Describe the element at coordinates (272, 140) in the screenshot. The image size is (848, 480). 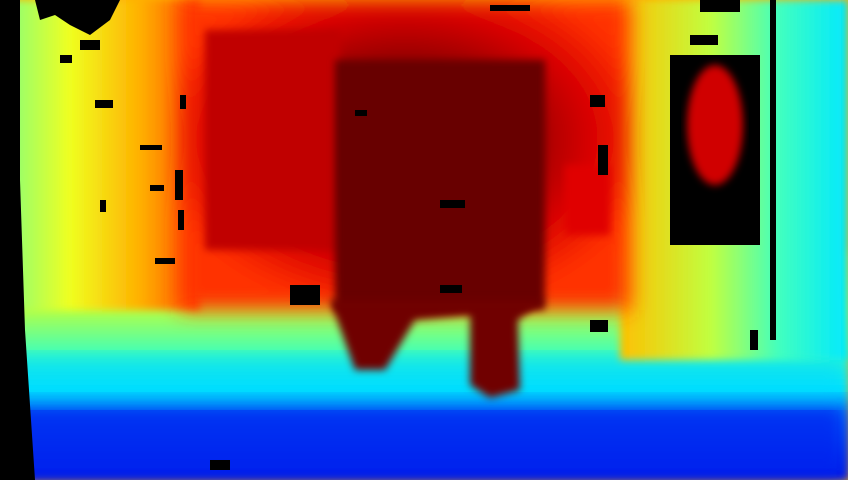
I see `back-cabinet` at that location.